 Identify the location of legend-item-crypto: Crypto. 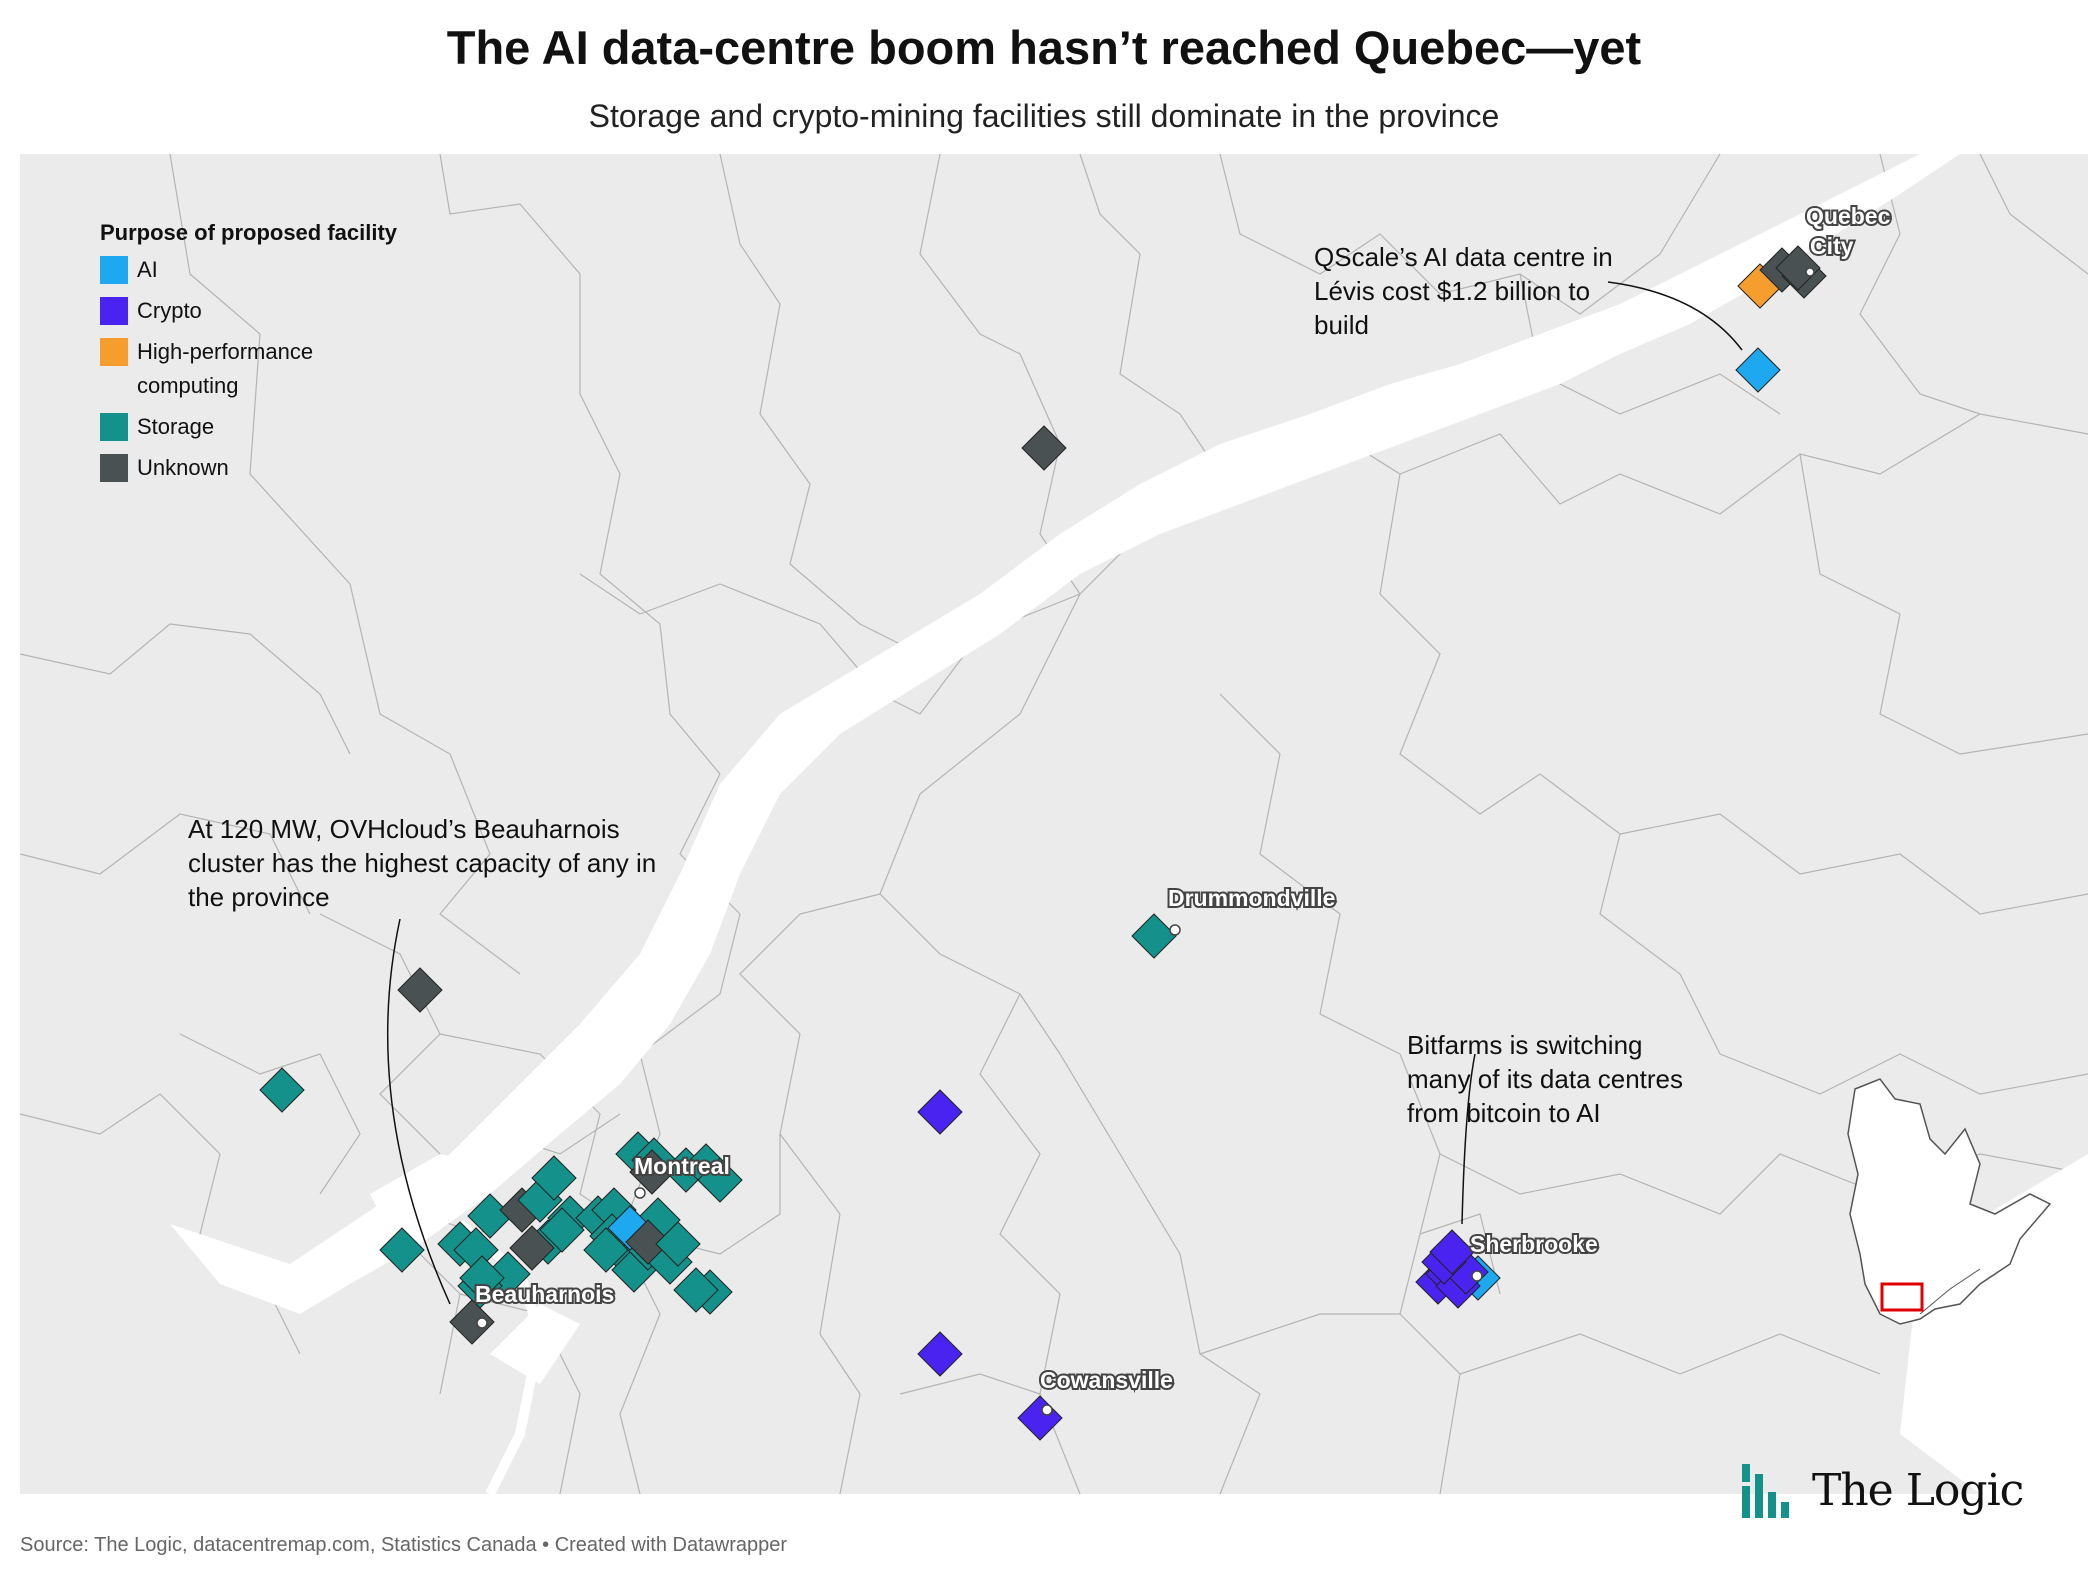
(248, 312).